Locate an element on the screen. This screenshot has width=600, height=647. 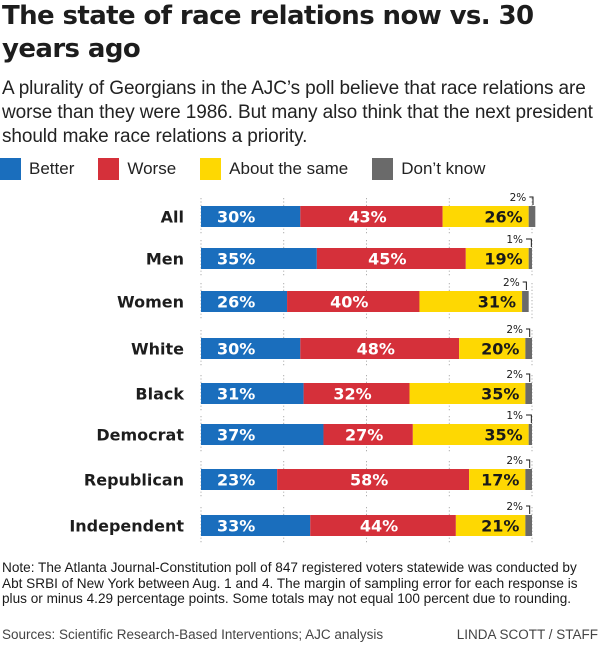
category-label: White is located at coordinates (157, 349).